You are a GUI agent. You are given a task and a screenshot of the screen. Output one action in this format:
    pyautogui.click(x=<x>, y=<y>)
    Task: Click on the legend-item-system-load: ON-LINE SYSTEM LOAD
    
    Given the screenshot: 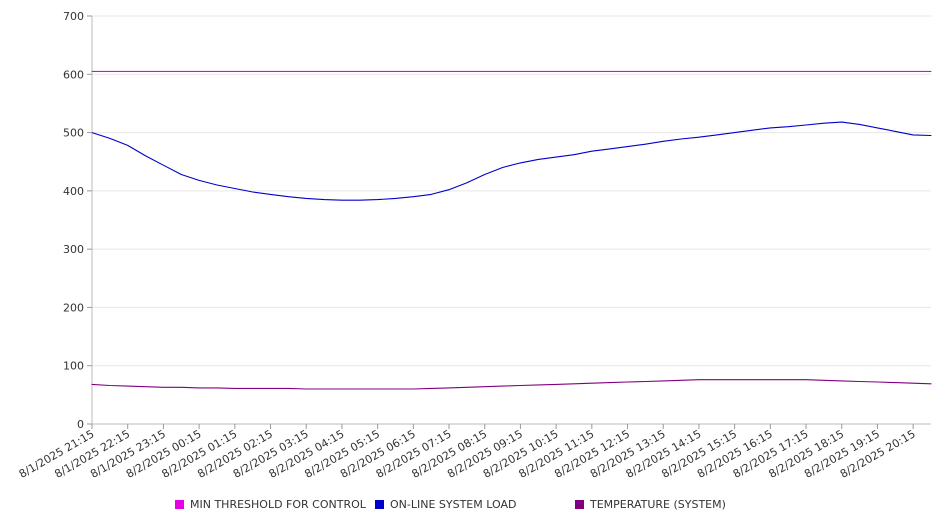 What is the action you would take?
    pyautogui.click(x=445, y=504)
    